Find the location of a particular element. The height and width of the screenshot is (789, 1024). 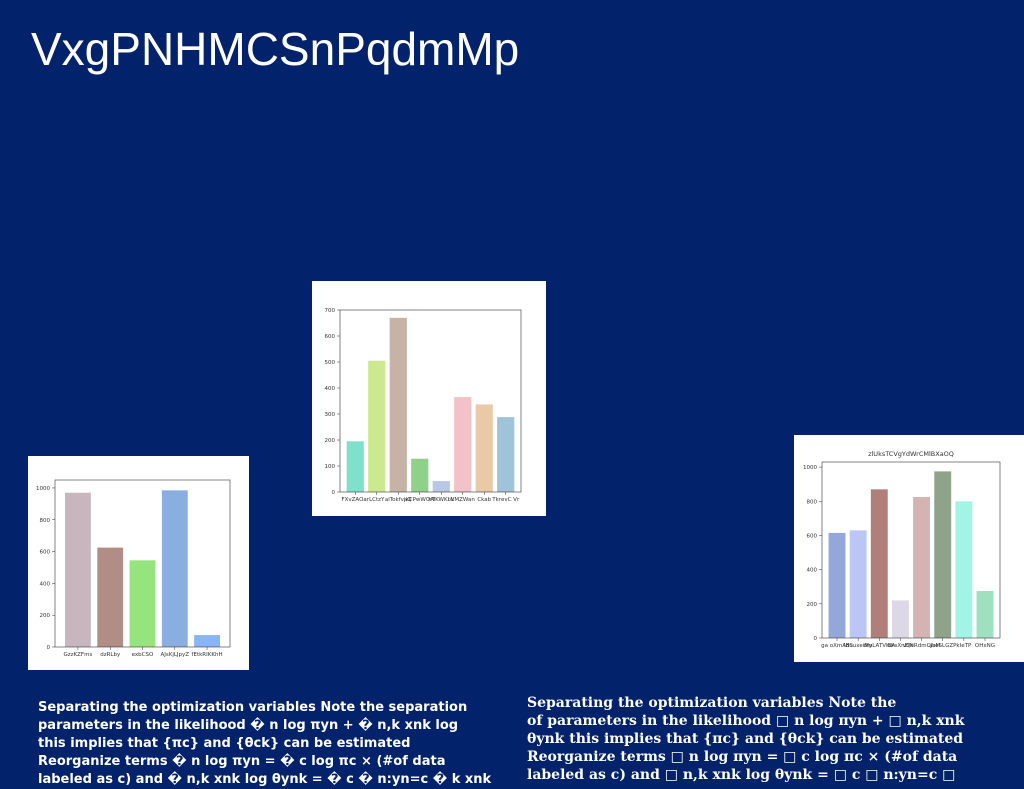

x-tick-label: TkrevC Vr is located at coordinates (505, 500).